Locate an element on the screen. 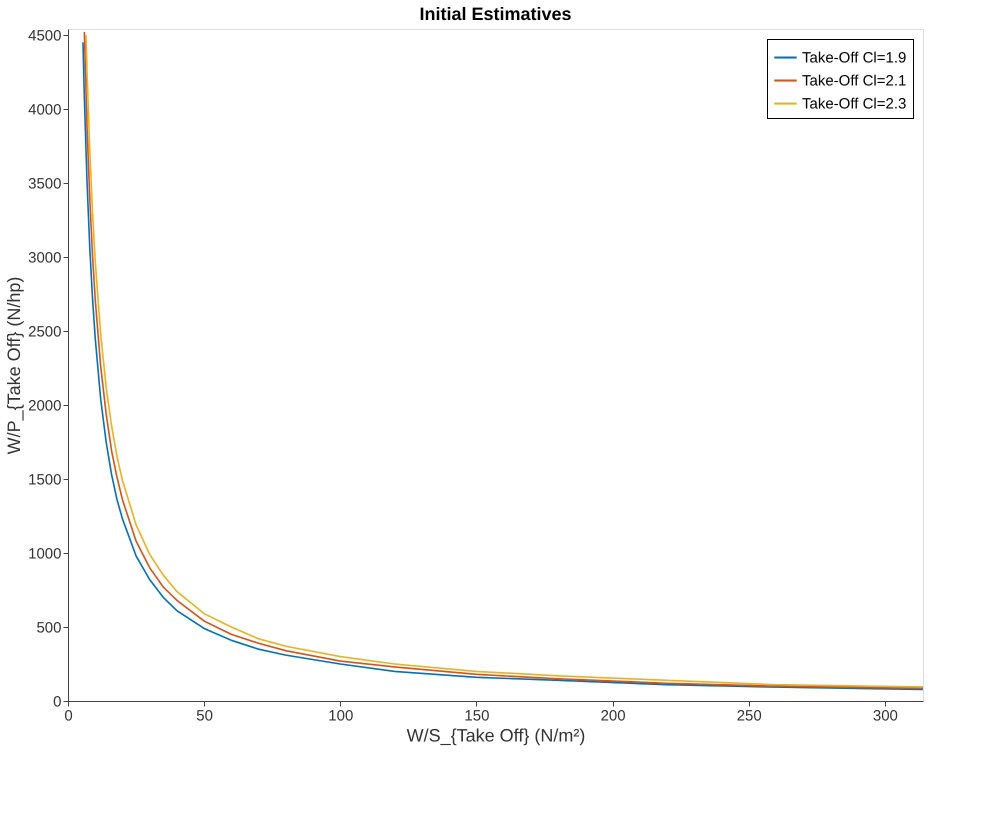 The height and width of the screenshot is (821, 991). y-axis-title: W/P_{Take Off} (N/hp) is located at coordinates (14, 365).